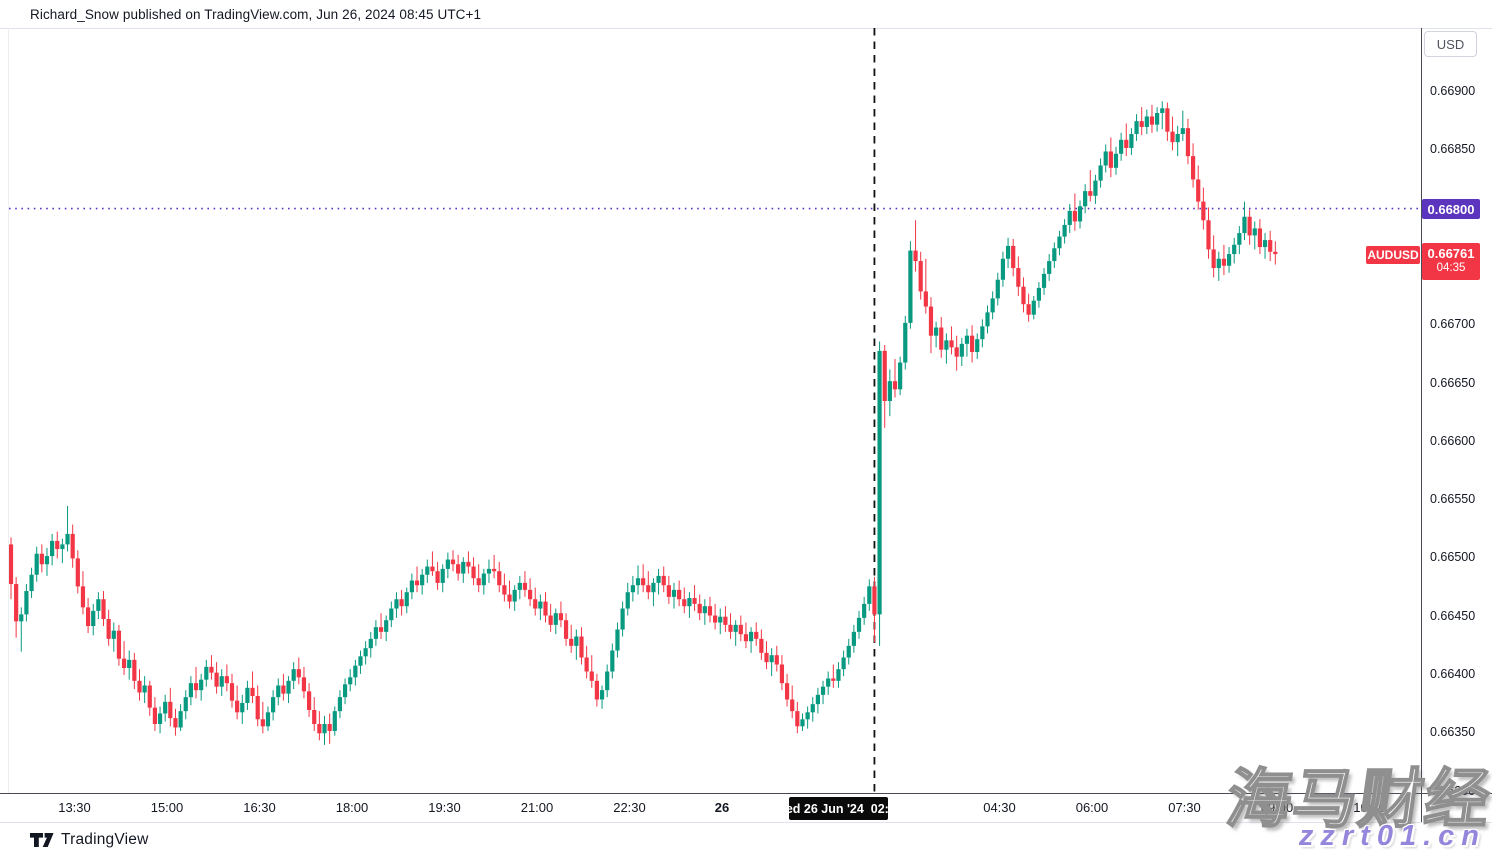  I want to click on bar-countdown: 04:35, so click(1451, 268).